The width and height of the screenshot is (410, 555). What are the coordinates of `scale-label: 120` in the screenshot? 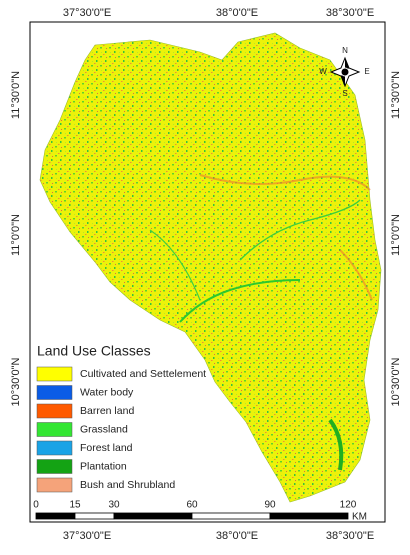 It's located at (348, 505).